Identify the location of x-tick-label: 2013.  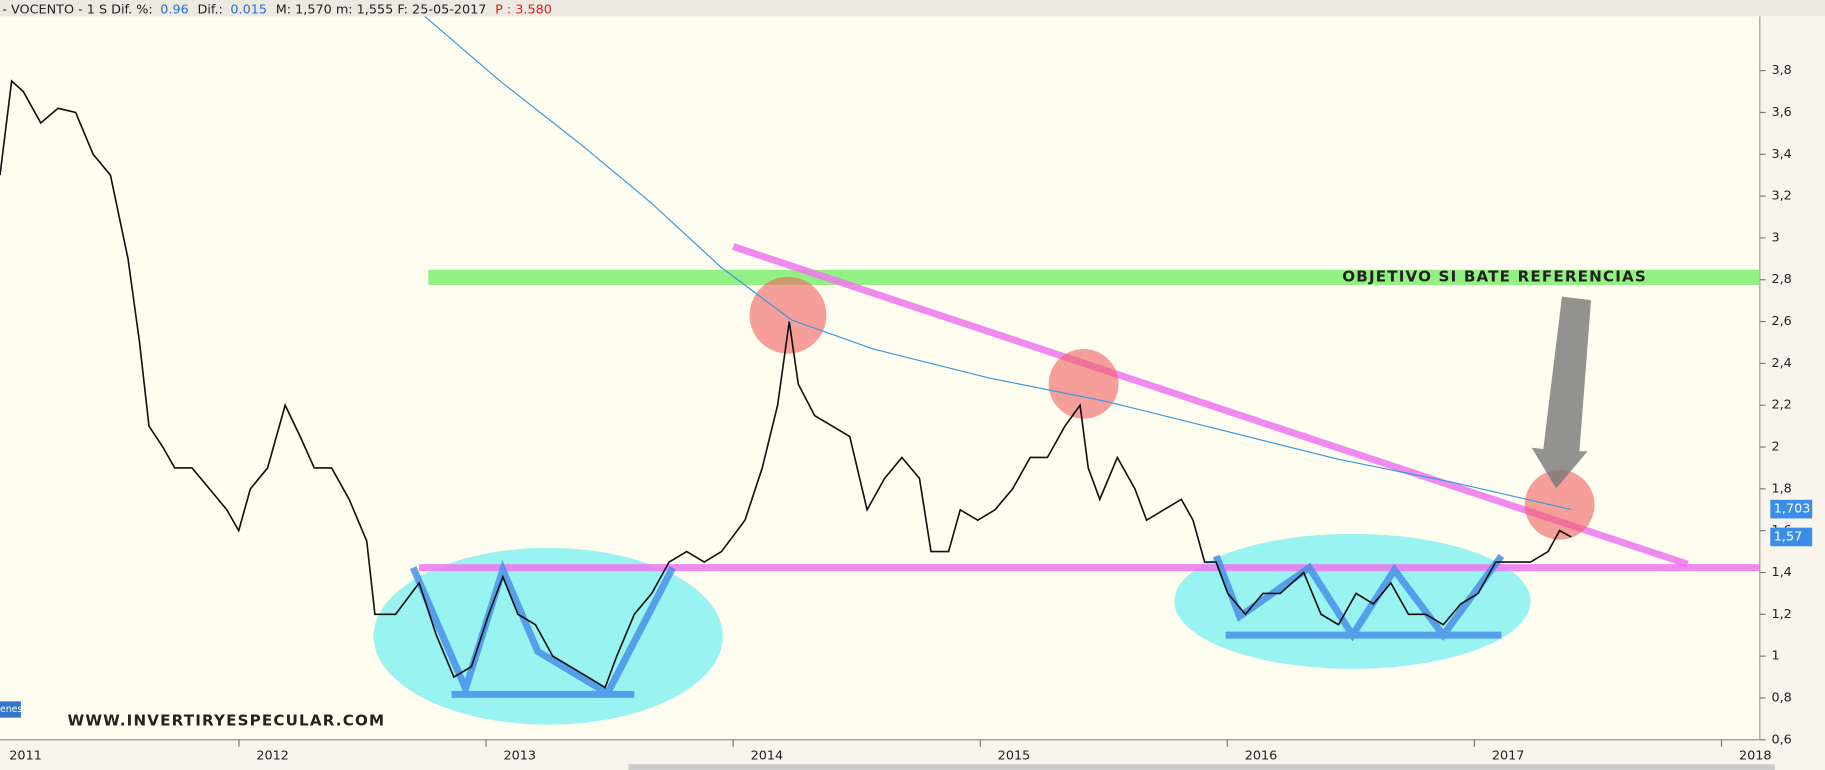
(519, 756).